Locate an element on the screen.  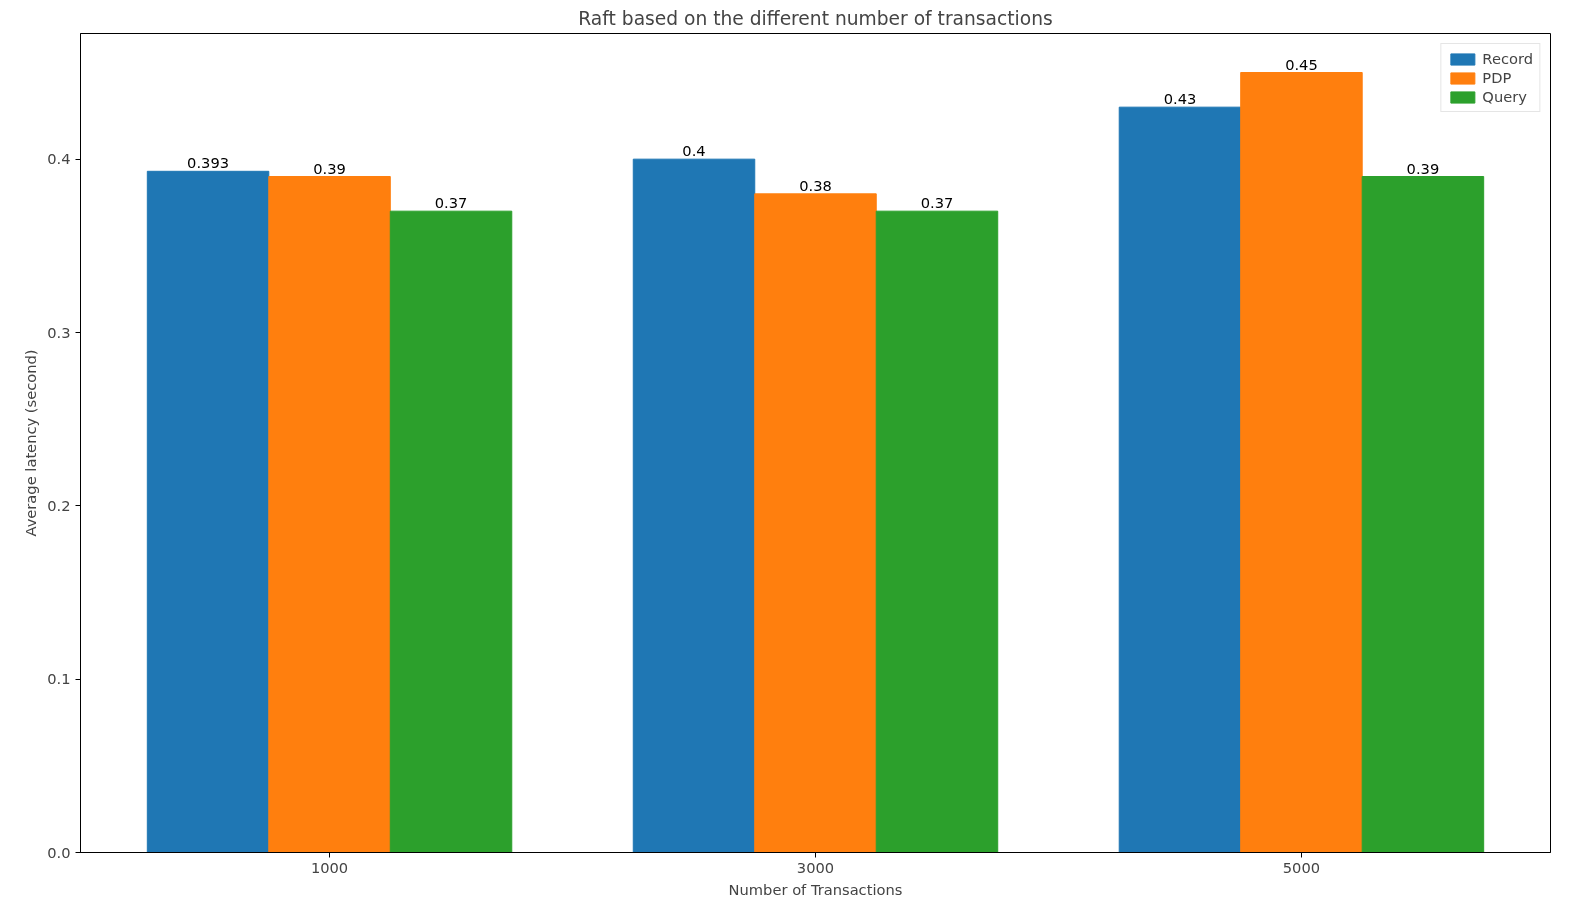
x-tick-label: 1000 is located at coordinates (329, 867).